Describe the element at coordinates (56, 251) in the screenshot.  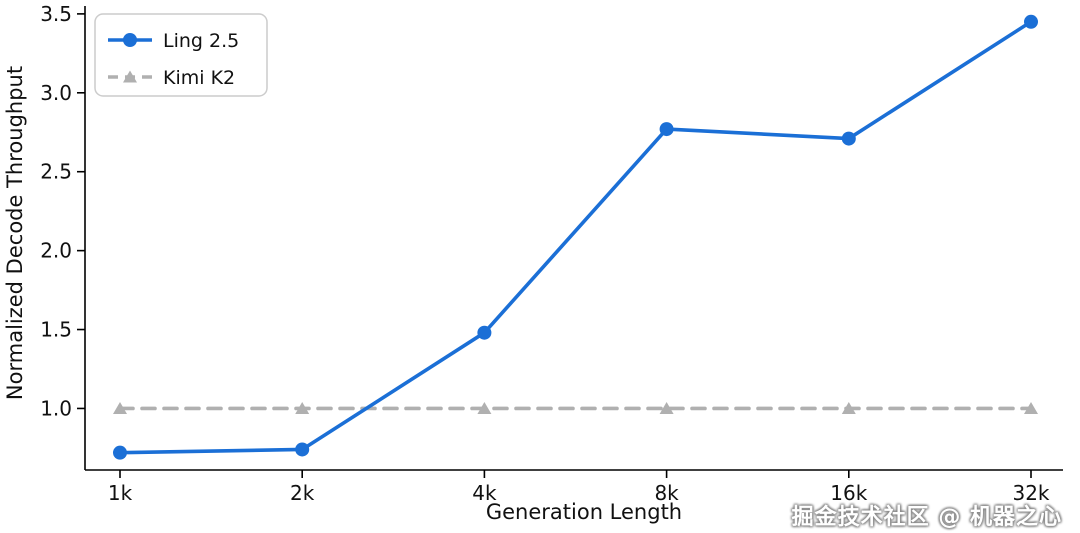
I see `y-tick-label: 2.0` at that location.